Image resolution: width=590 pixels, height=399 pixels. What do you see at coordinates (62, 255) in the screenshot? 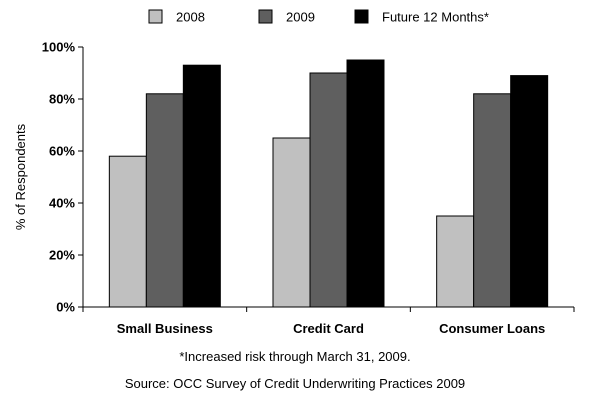
I see `y-tick-label: 20%` at bounding box center [62, 255].